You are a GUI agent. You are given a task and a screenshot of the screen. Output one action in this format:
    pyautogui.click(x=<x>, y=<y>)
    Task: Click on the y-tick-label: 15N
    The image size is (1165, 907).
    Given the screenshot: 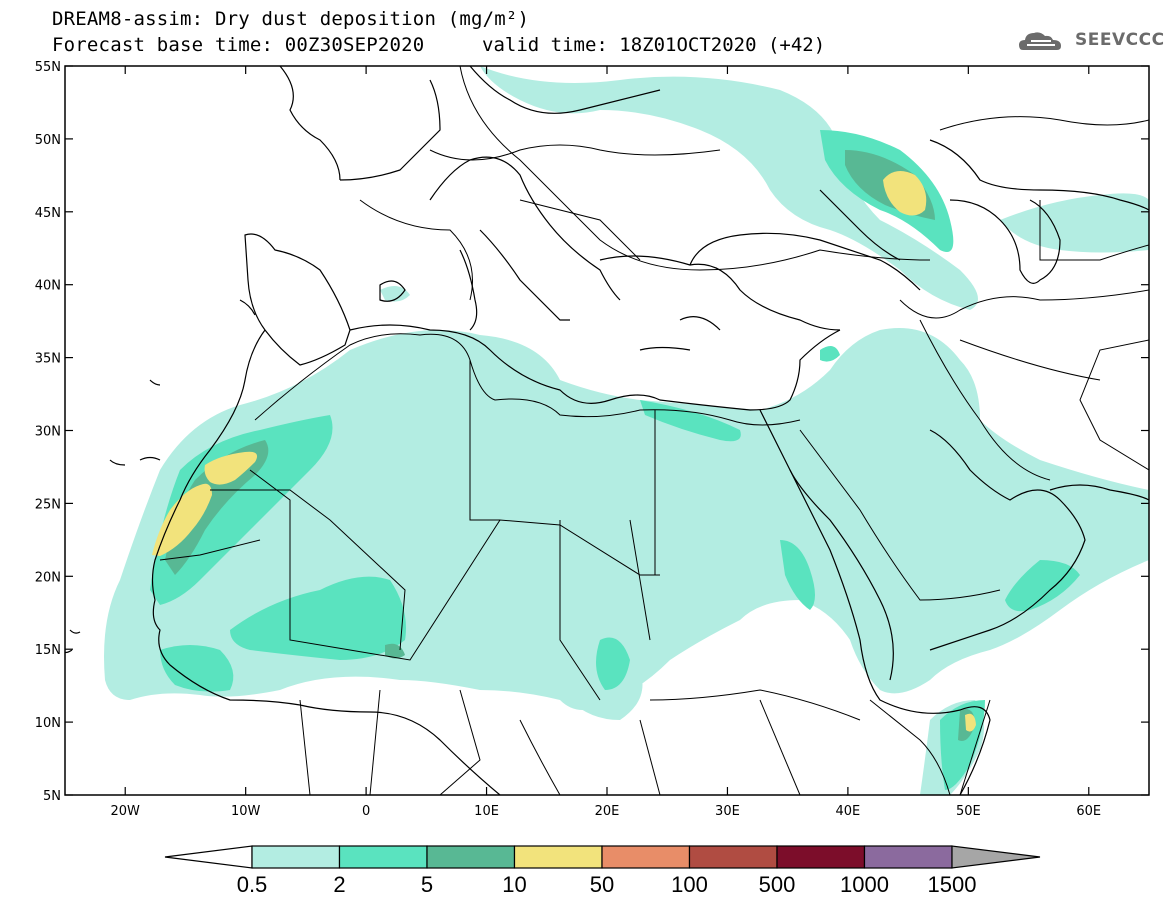 What is the action you would take?
    pyautogui.click(x=48, y=650)
    